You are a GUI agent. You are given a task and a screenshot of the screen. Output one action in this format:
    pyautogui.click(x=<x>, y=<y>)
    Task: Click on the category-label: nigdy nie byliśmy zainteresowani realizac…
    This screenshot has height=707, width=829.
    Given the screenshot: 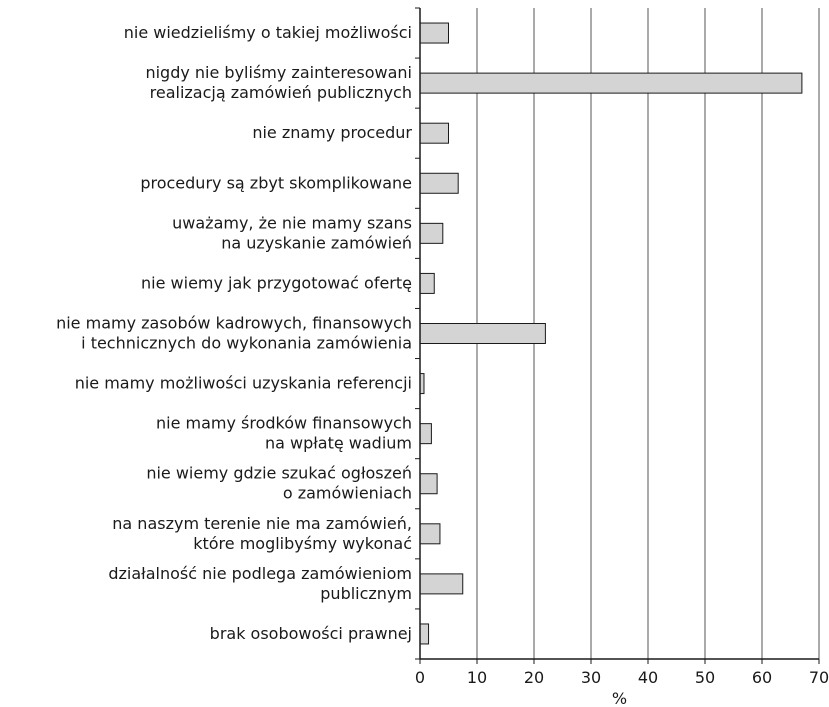 What is the action you would take?
    pyautogui.click(x=278, y=82)
    